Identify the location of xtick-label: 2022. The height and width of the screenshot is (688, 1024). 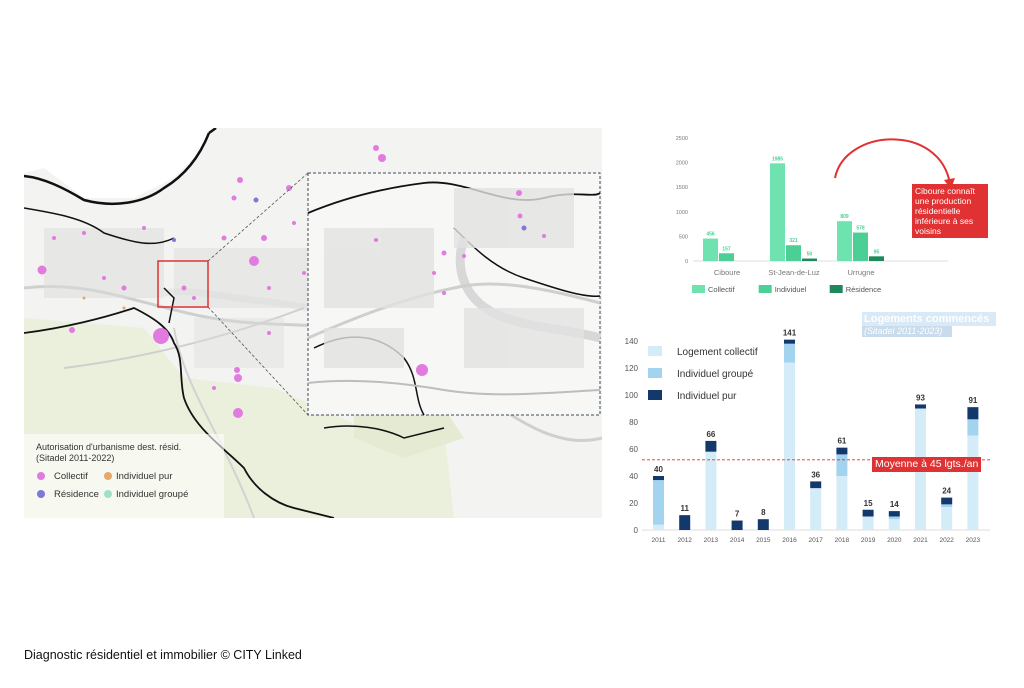
(946, 540).